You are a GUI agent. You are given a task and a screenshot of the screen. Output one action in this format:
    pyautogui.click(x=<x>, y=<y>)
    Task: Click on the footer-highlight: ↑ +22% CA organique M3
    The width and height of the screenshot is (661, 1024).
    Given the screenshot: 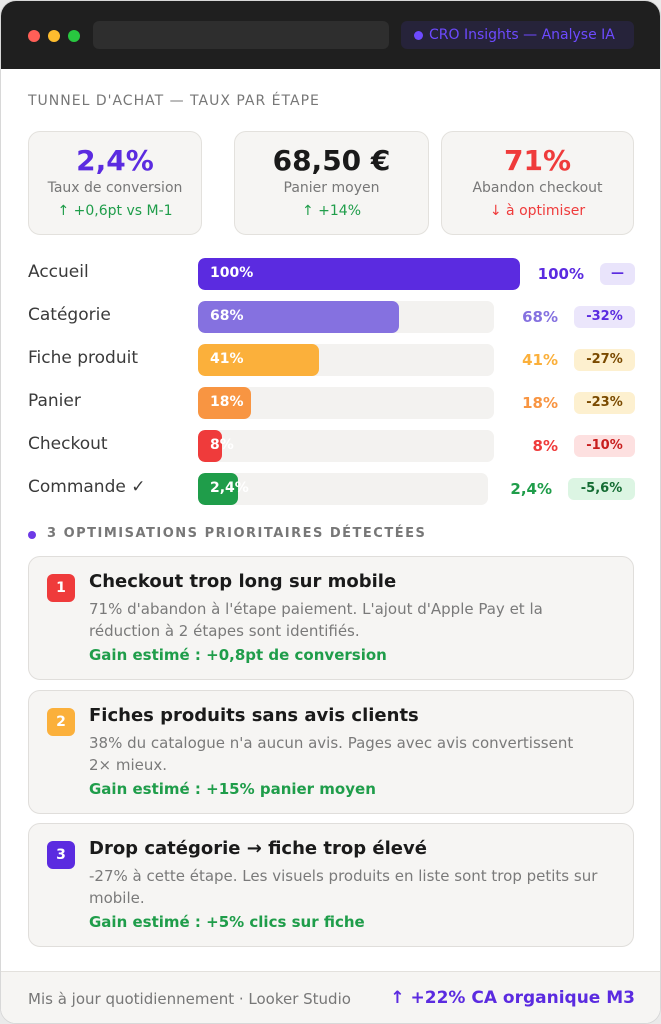 What is the action you would take?
    pyautogui.click(x=512, y=998)
    